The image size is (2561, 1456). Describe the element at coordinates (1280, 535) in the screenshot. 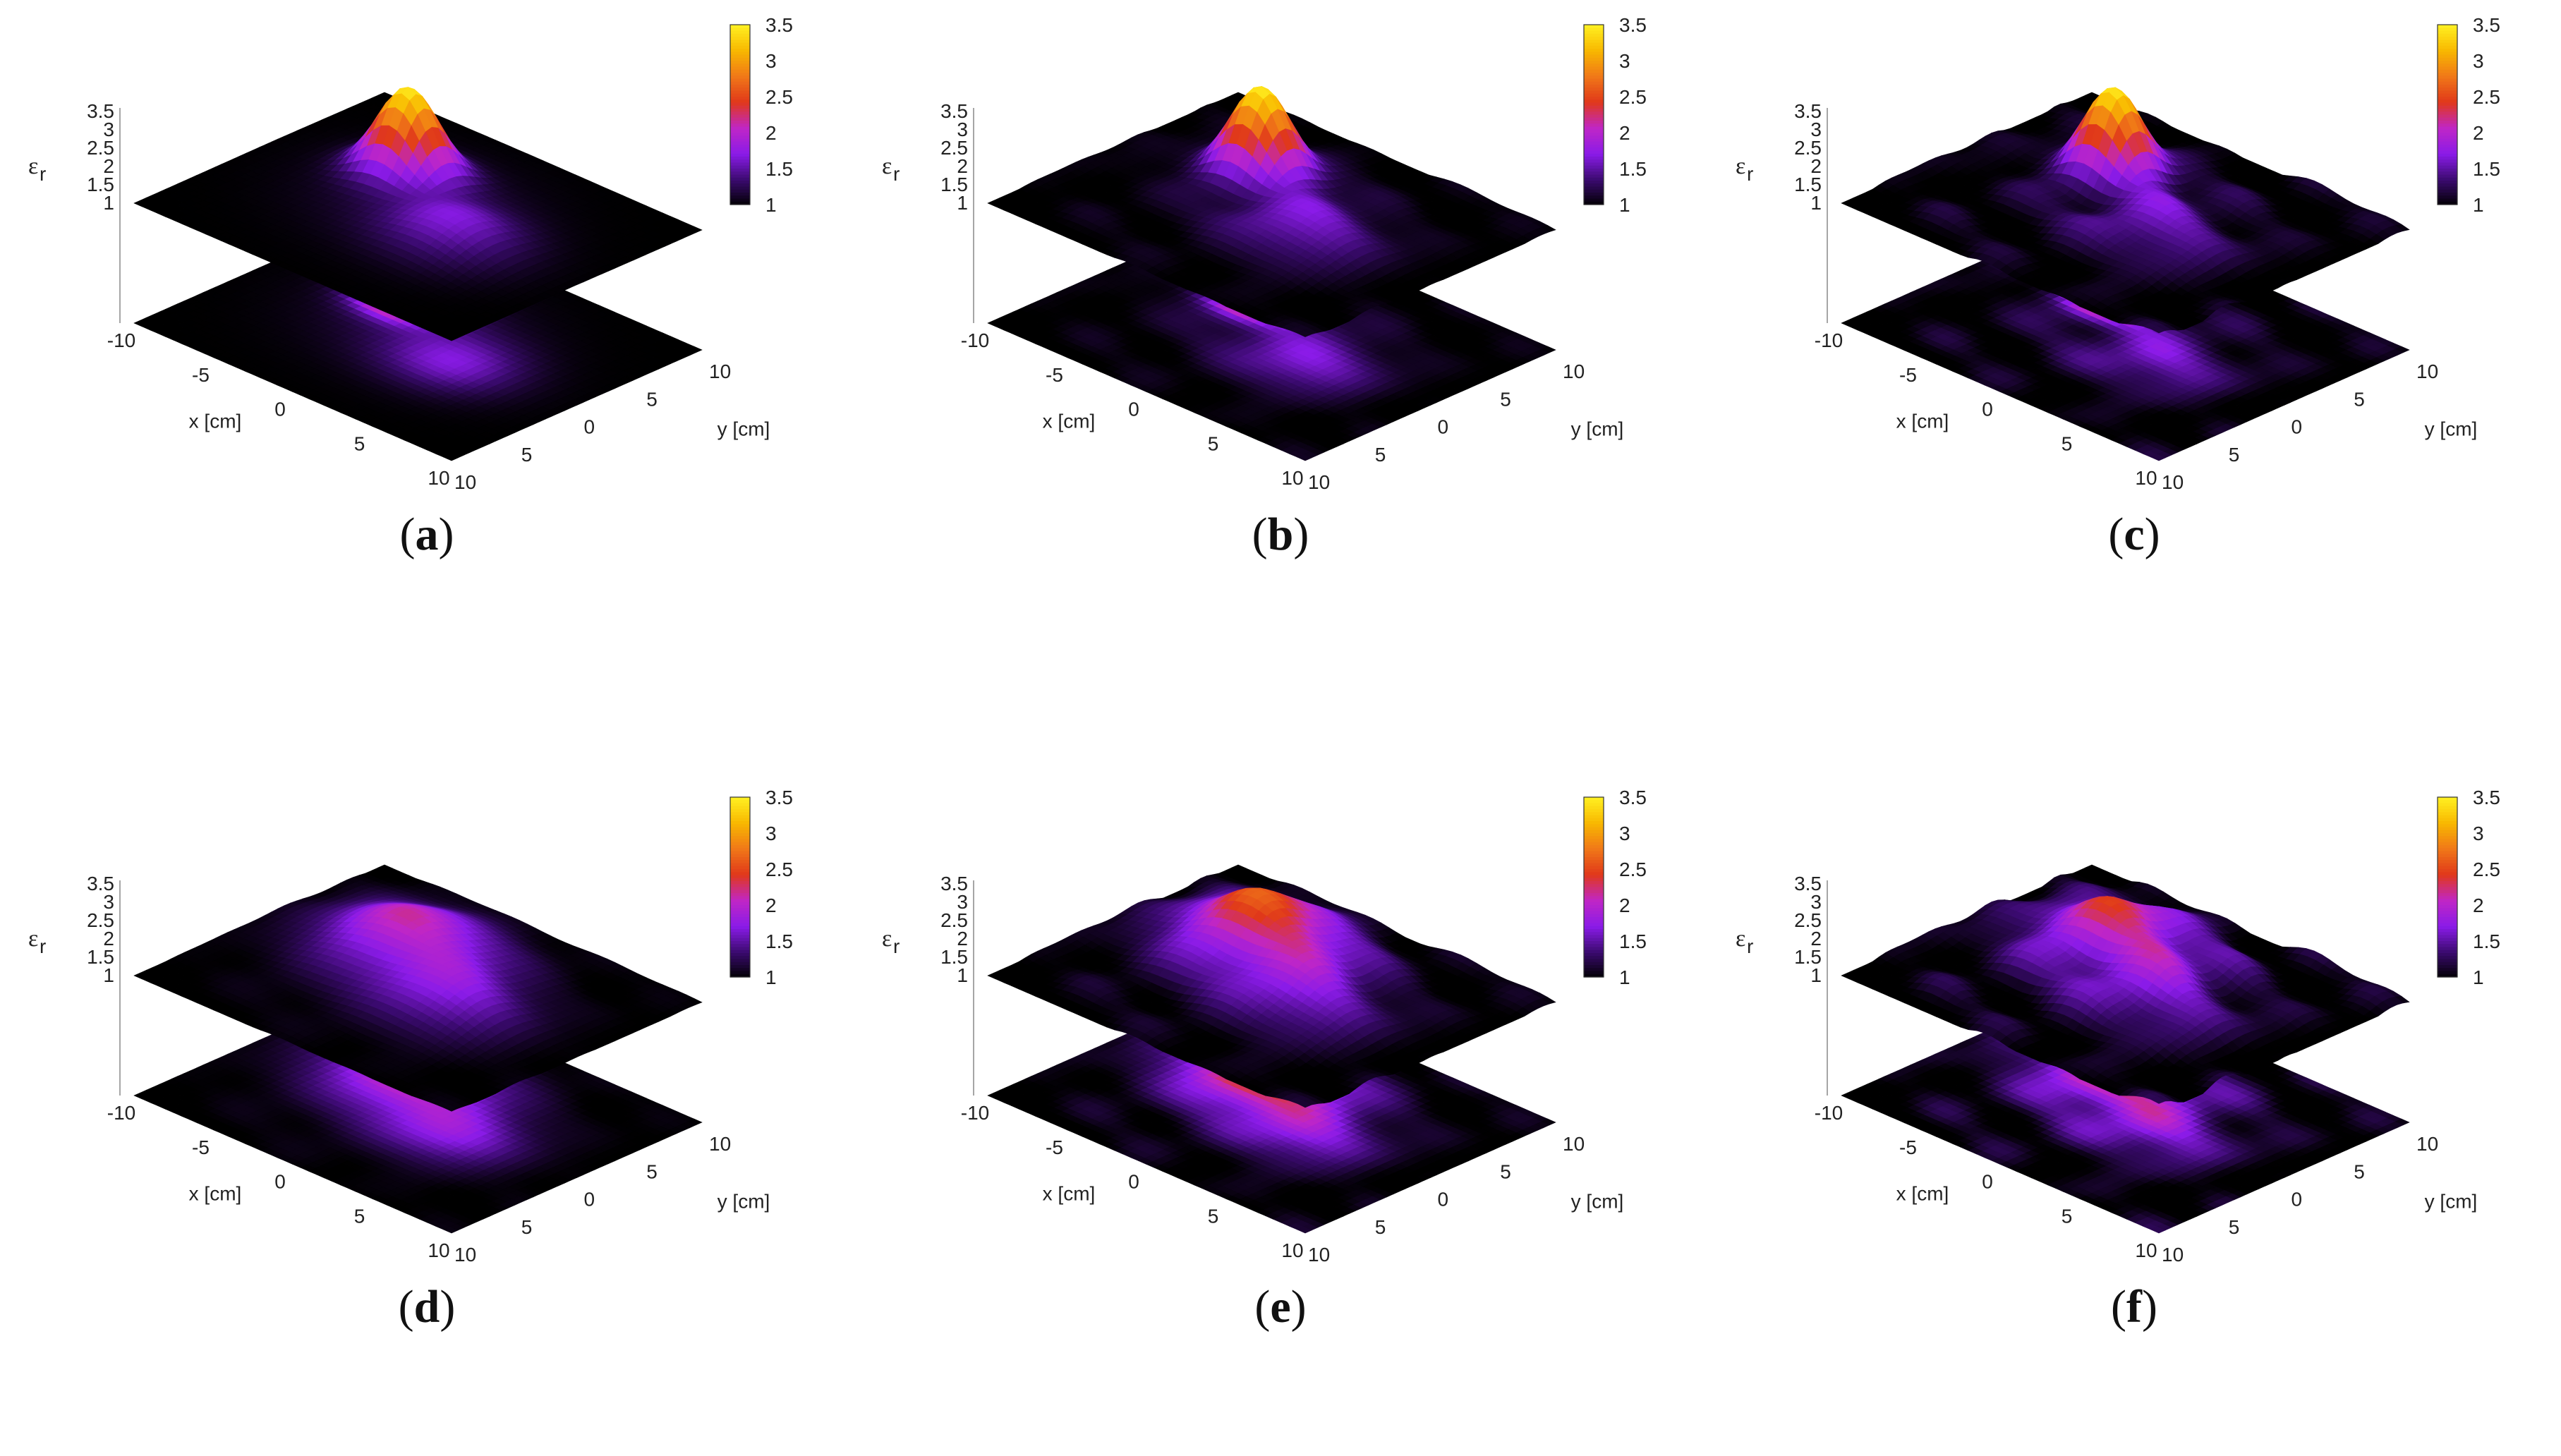

I see `subfigure-label: (b)` at that location.